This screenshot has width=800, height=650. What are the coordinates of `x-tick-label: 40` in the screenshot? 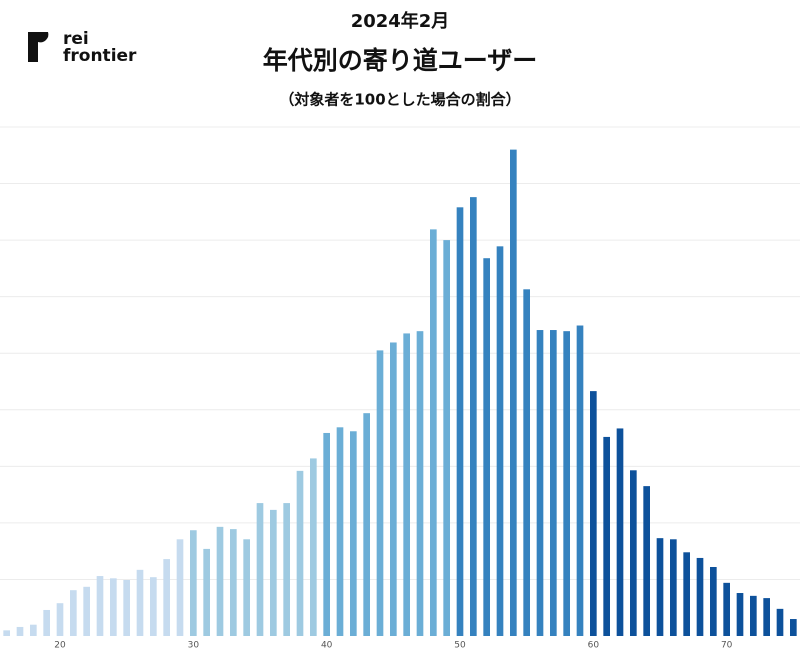 It's located at (327, 645).